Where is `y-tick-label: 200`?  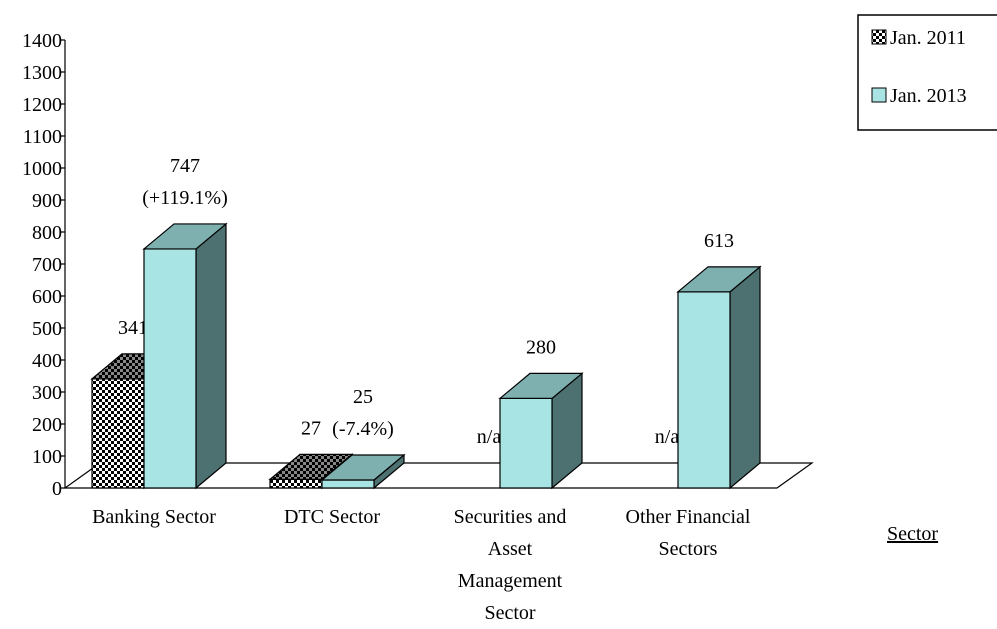
y-tick-label: 200 is located at coordinates (47, 425).